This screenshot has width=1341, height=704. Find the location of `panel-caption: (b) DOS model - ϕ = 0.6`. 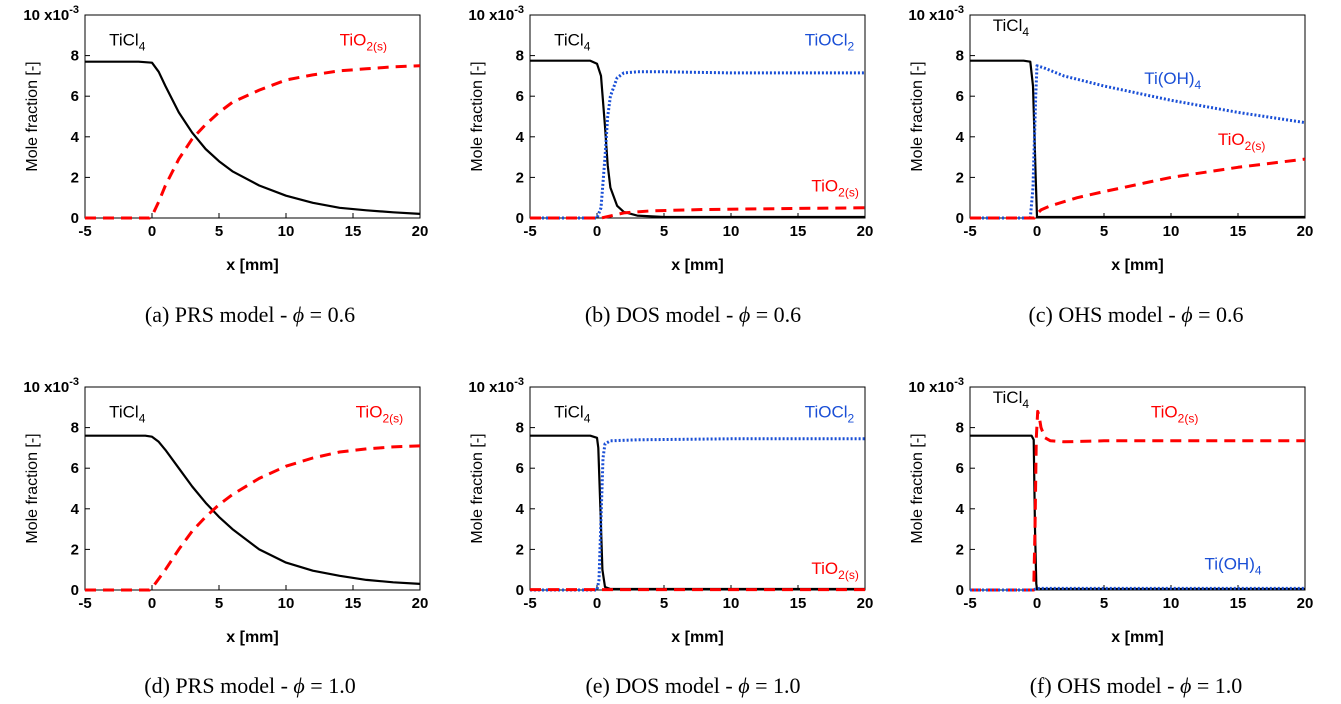

panel-caption: (b) DOS model - ϕ = 0.6 is located at coordinates (693, 314).